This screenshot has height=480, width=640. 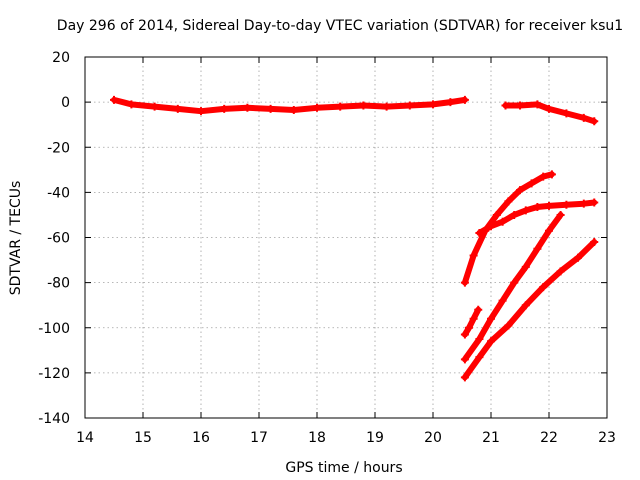 I want to click on y-tick-label: -80, so click(x=58, y=284).